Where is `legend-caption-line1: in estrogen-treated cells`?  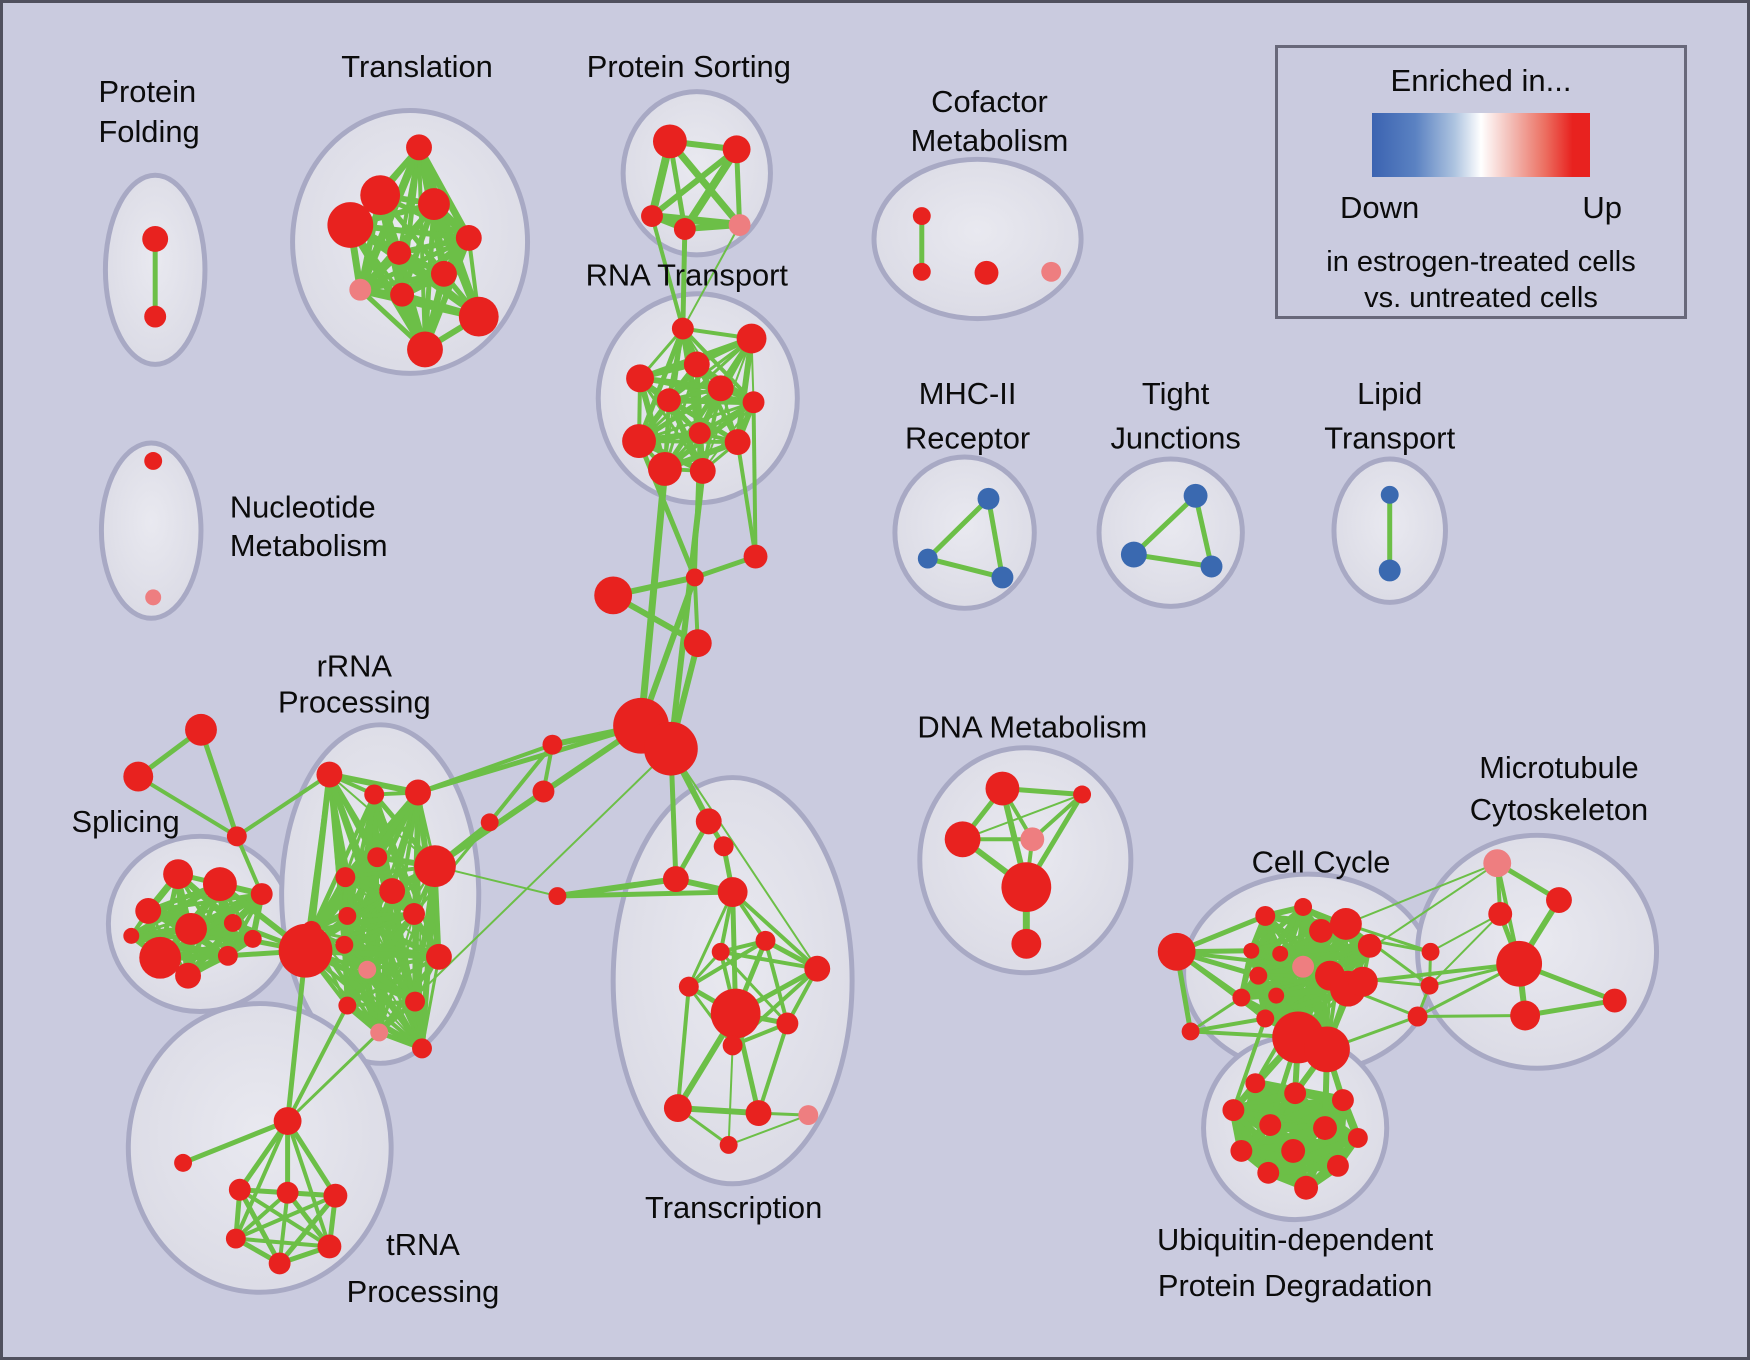
legend-caption-line1: in estrogen-treated cells is located at coordinates (1481, 262).